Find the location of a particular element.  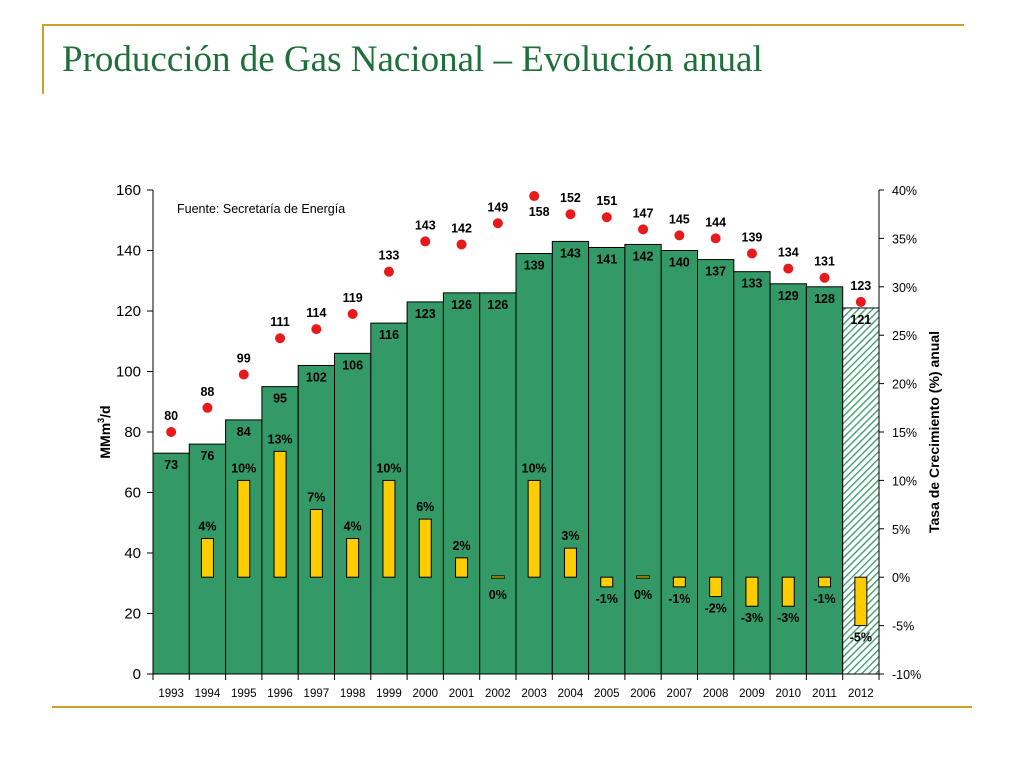

left-tick-label: 120 is located at coordinates (128, 311).